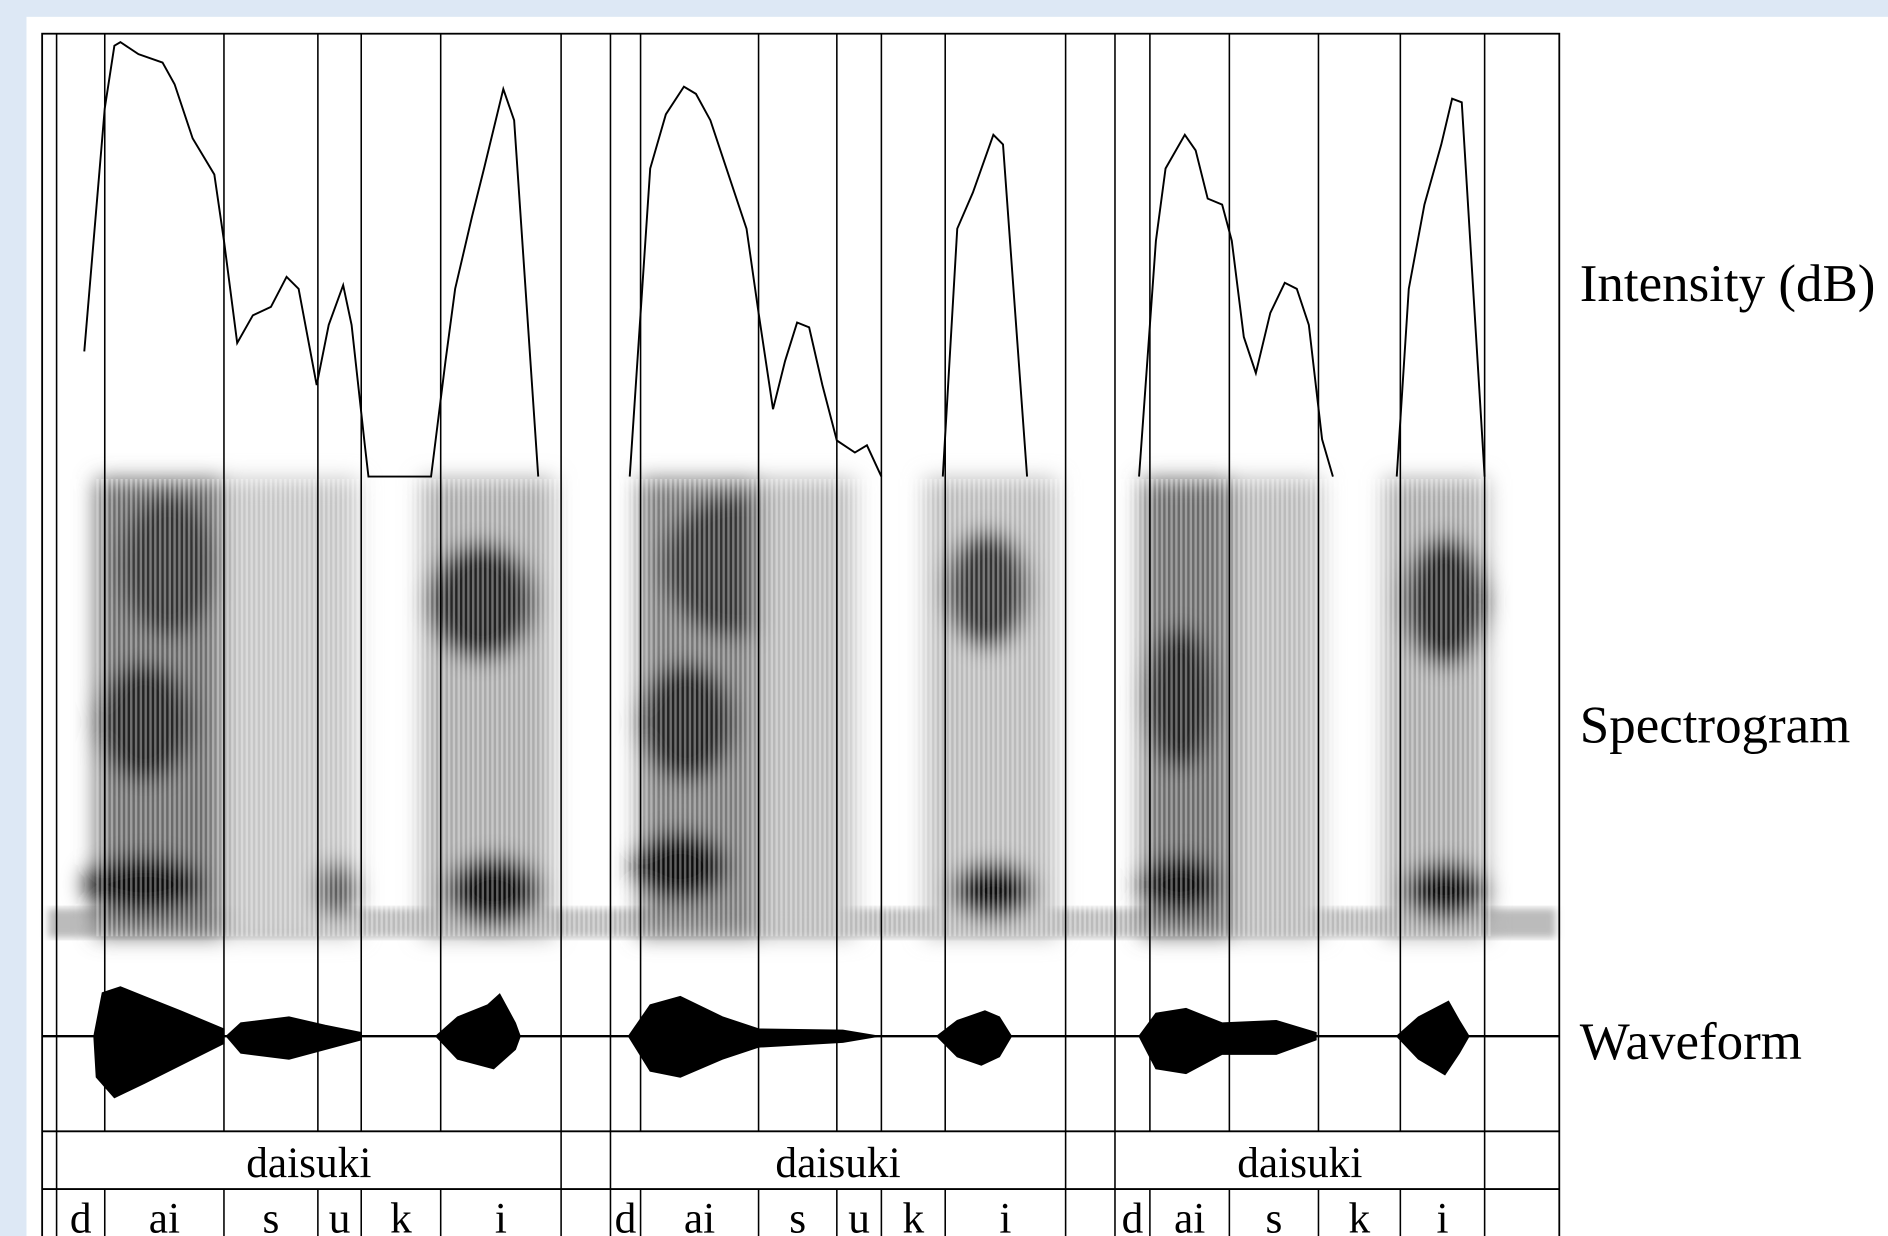 The height and width of the screenshot is (1236, 1888). I want to click on track-label: Intensity (dB), so click(1728, 284).